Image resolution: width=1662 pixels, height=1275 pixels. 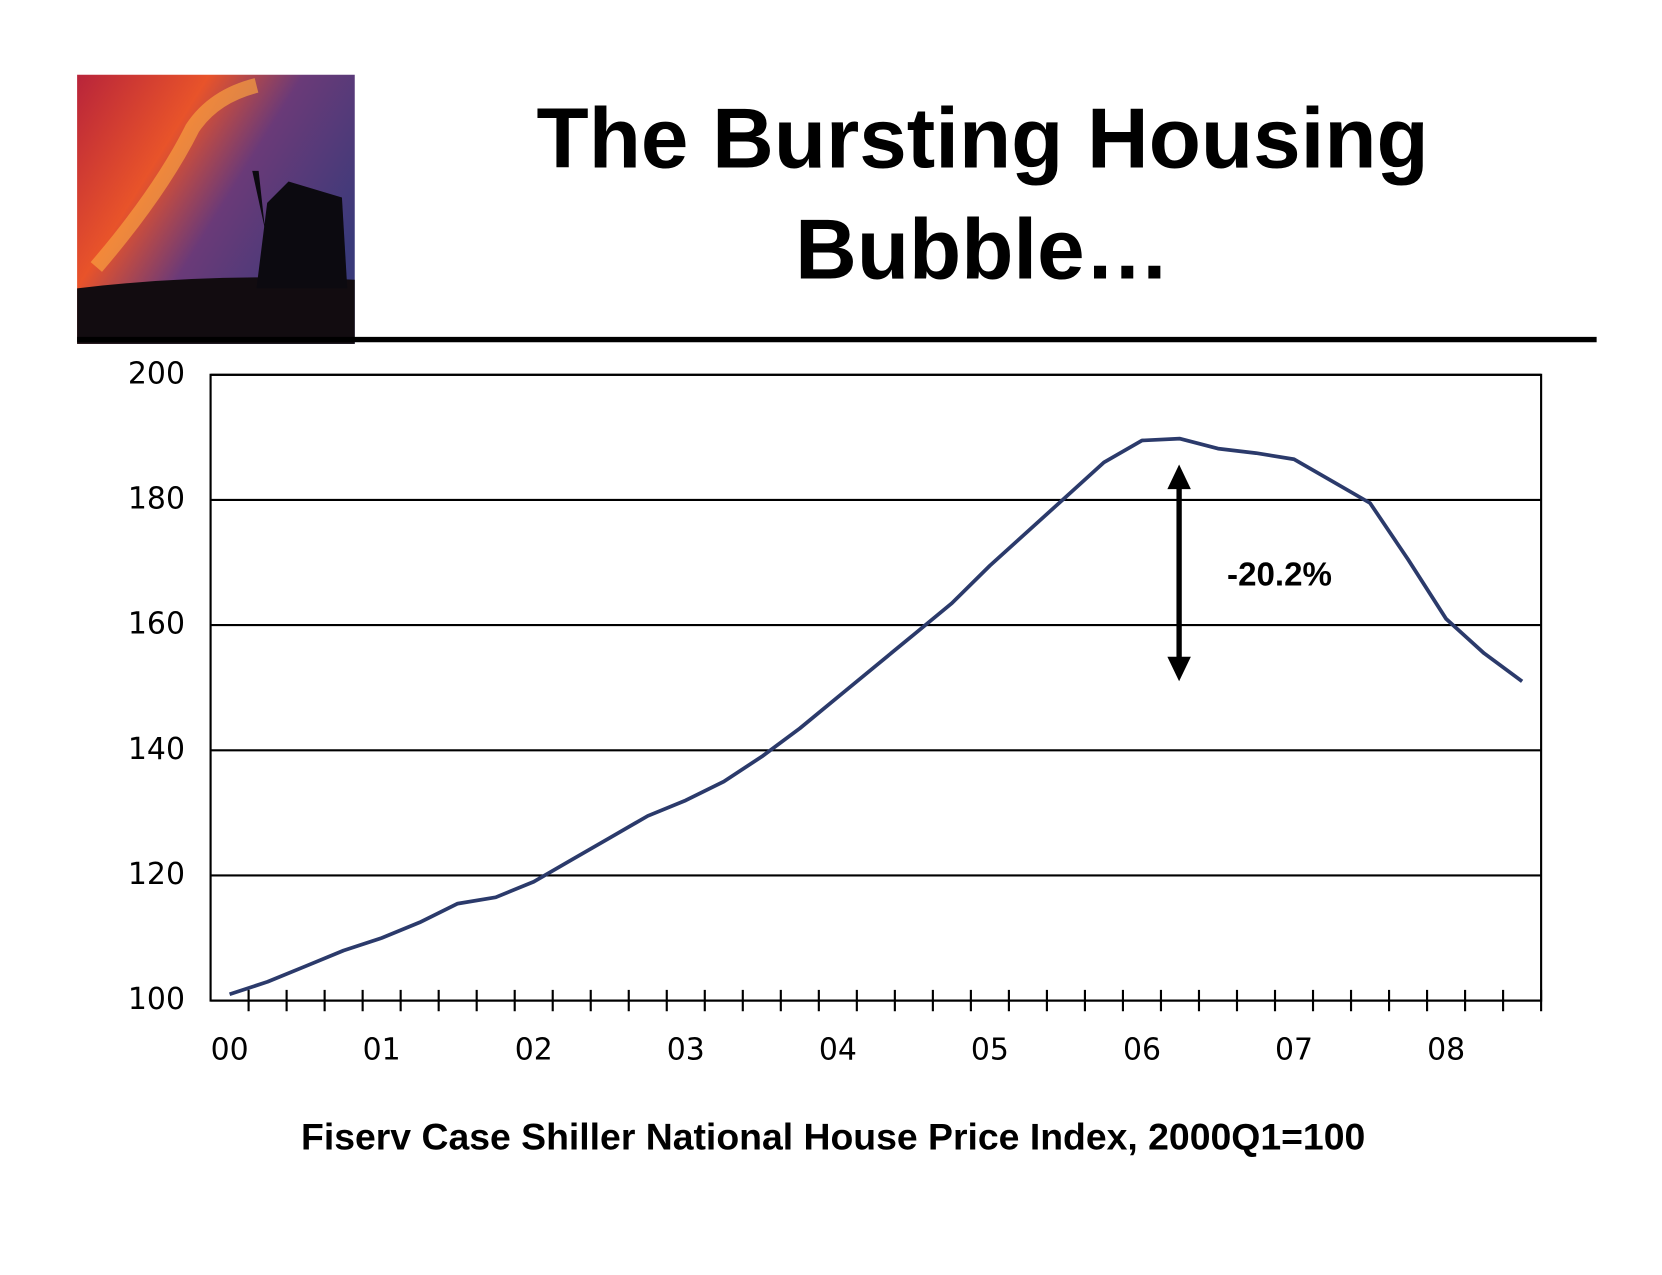 What do you see at coordinates (156, 999) in the screenshot?
I see `y-tick-label: 100` at bounding box center [156, 999].